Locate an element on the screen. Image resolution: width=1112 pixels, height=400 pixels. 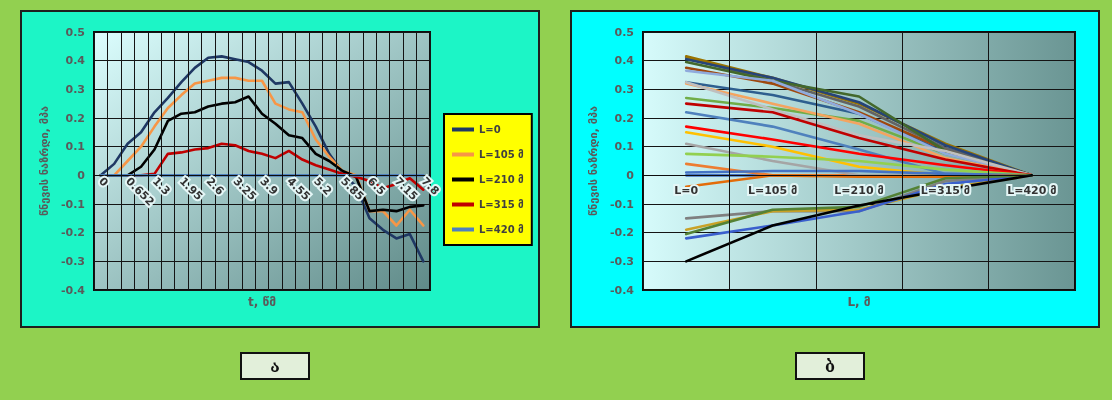
x-tick-label: 2.6 is located at coordinates (215, 186).